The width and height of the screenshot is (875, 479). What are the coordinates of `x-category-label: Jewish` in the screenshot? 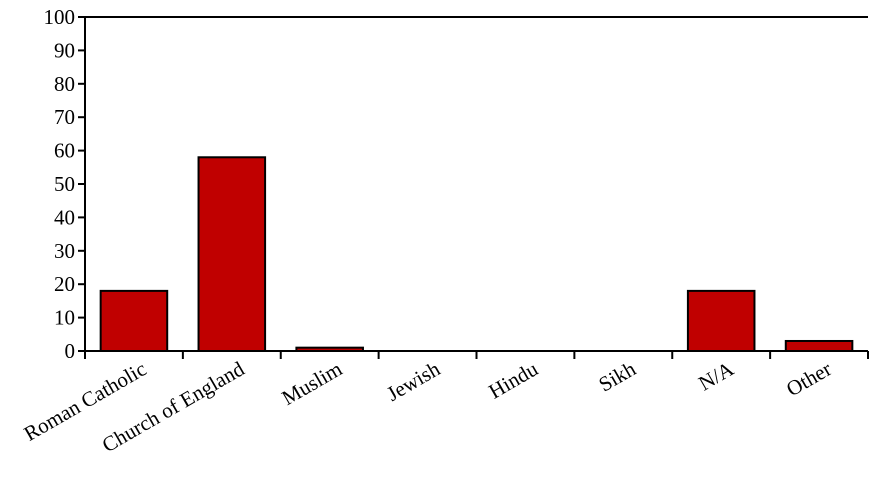 It's located at (414, 381).